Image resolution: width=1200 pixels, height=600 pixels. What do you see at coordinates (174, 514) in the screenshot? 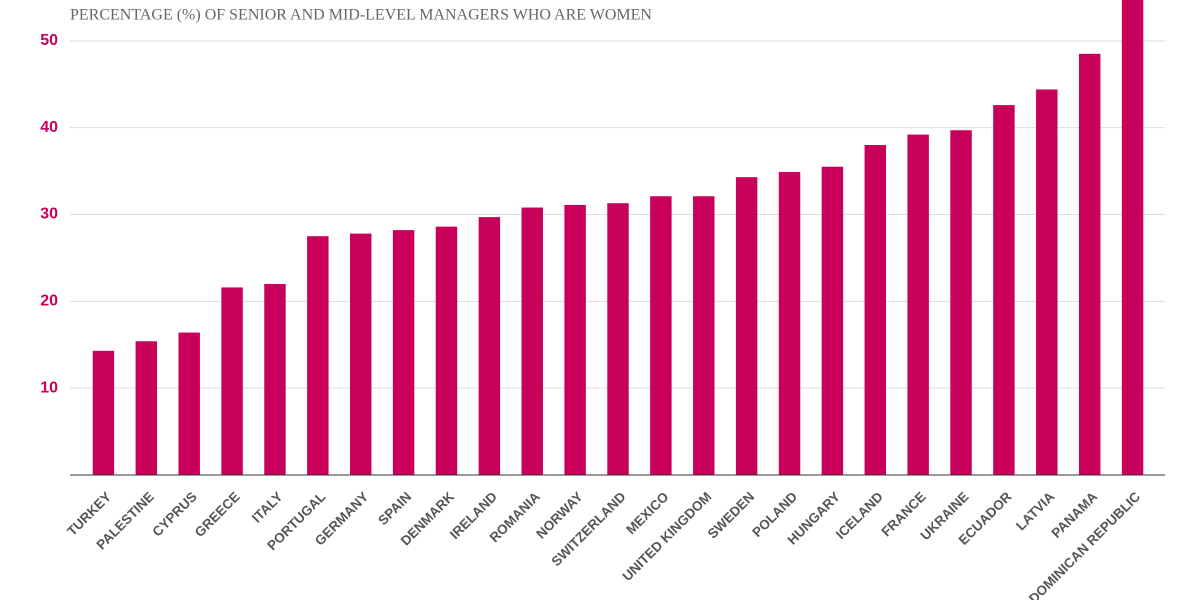
I see `x-tick-label: CYPRUS` at bounding box center [174, 514].